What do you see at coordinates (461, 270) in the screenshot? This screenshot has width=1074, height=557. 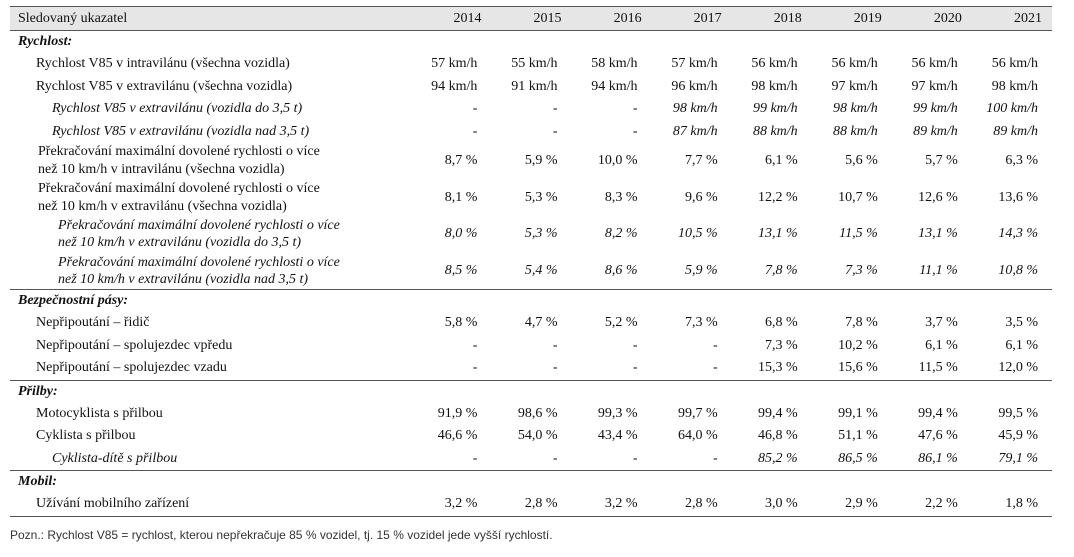 I see `value-cell: 8,5 %` at bounding box center [461, 270].